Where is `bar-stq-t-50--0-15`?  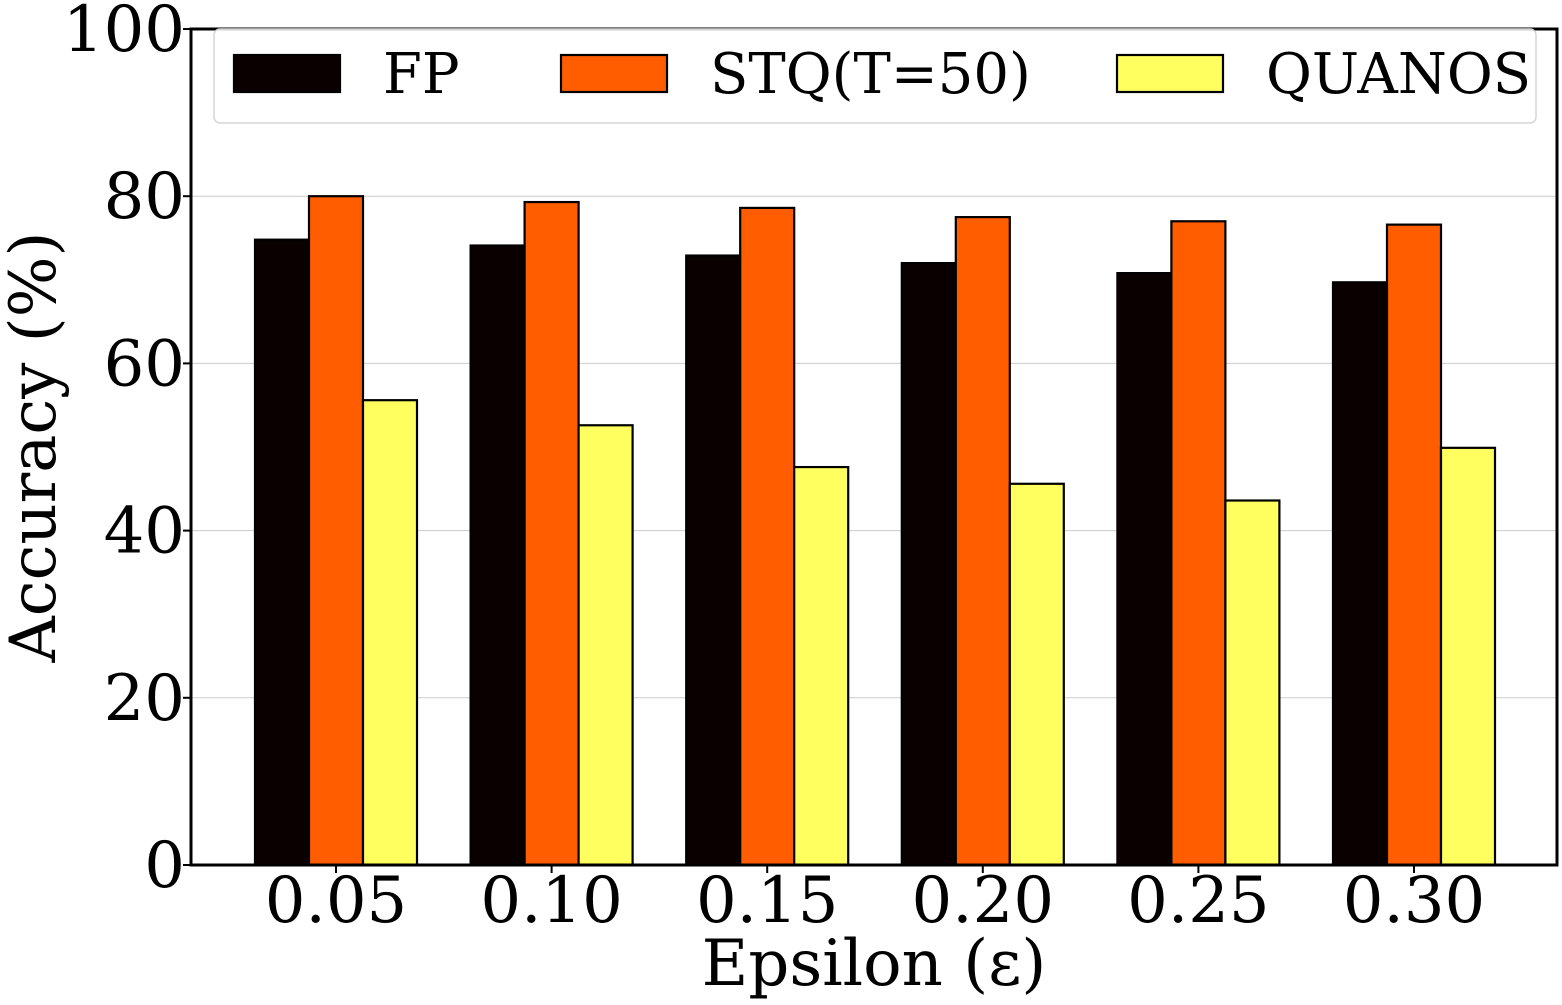
bar-stq-t-50--0-15 is located at coordinates (767, 536).